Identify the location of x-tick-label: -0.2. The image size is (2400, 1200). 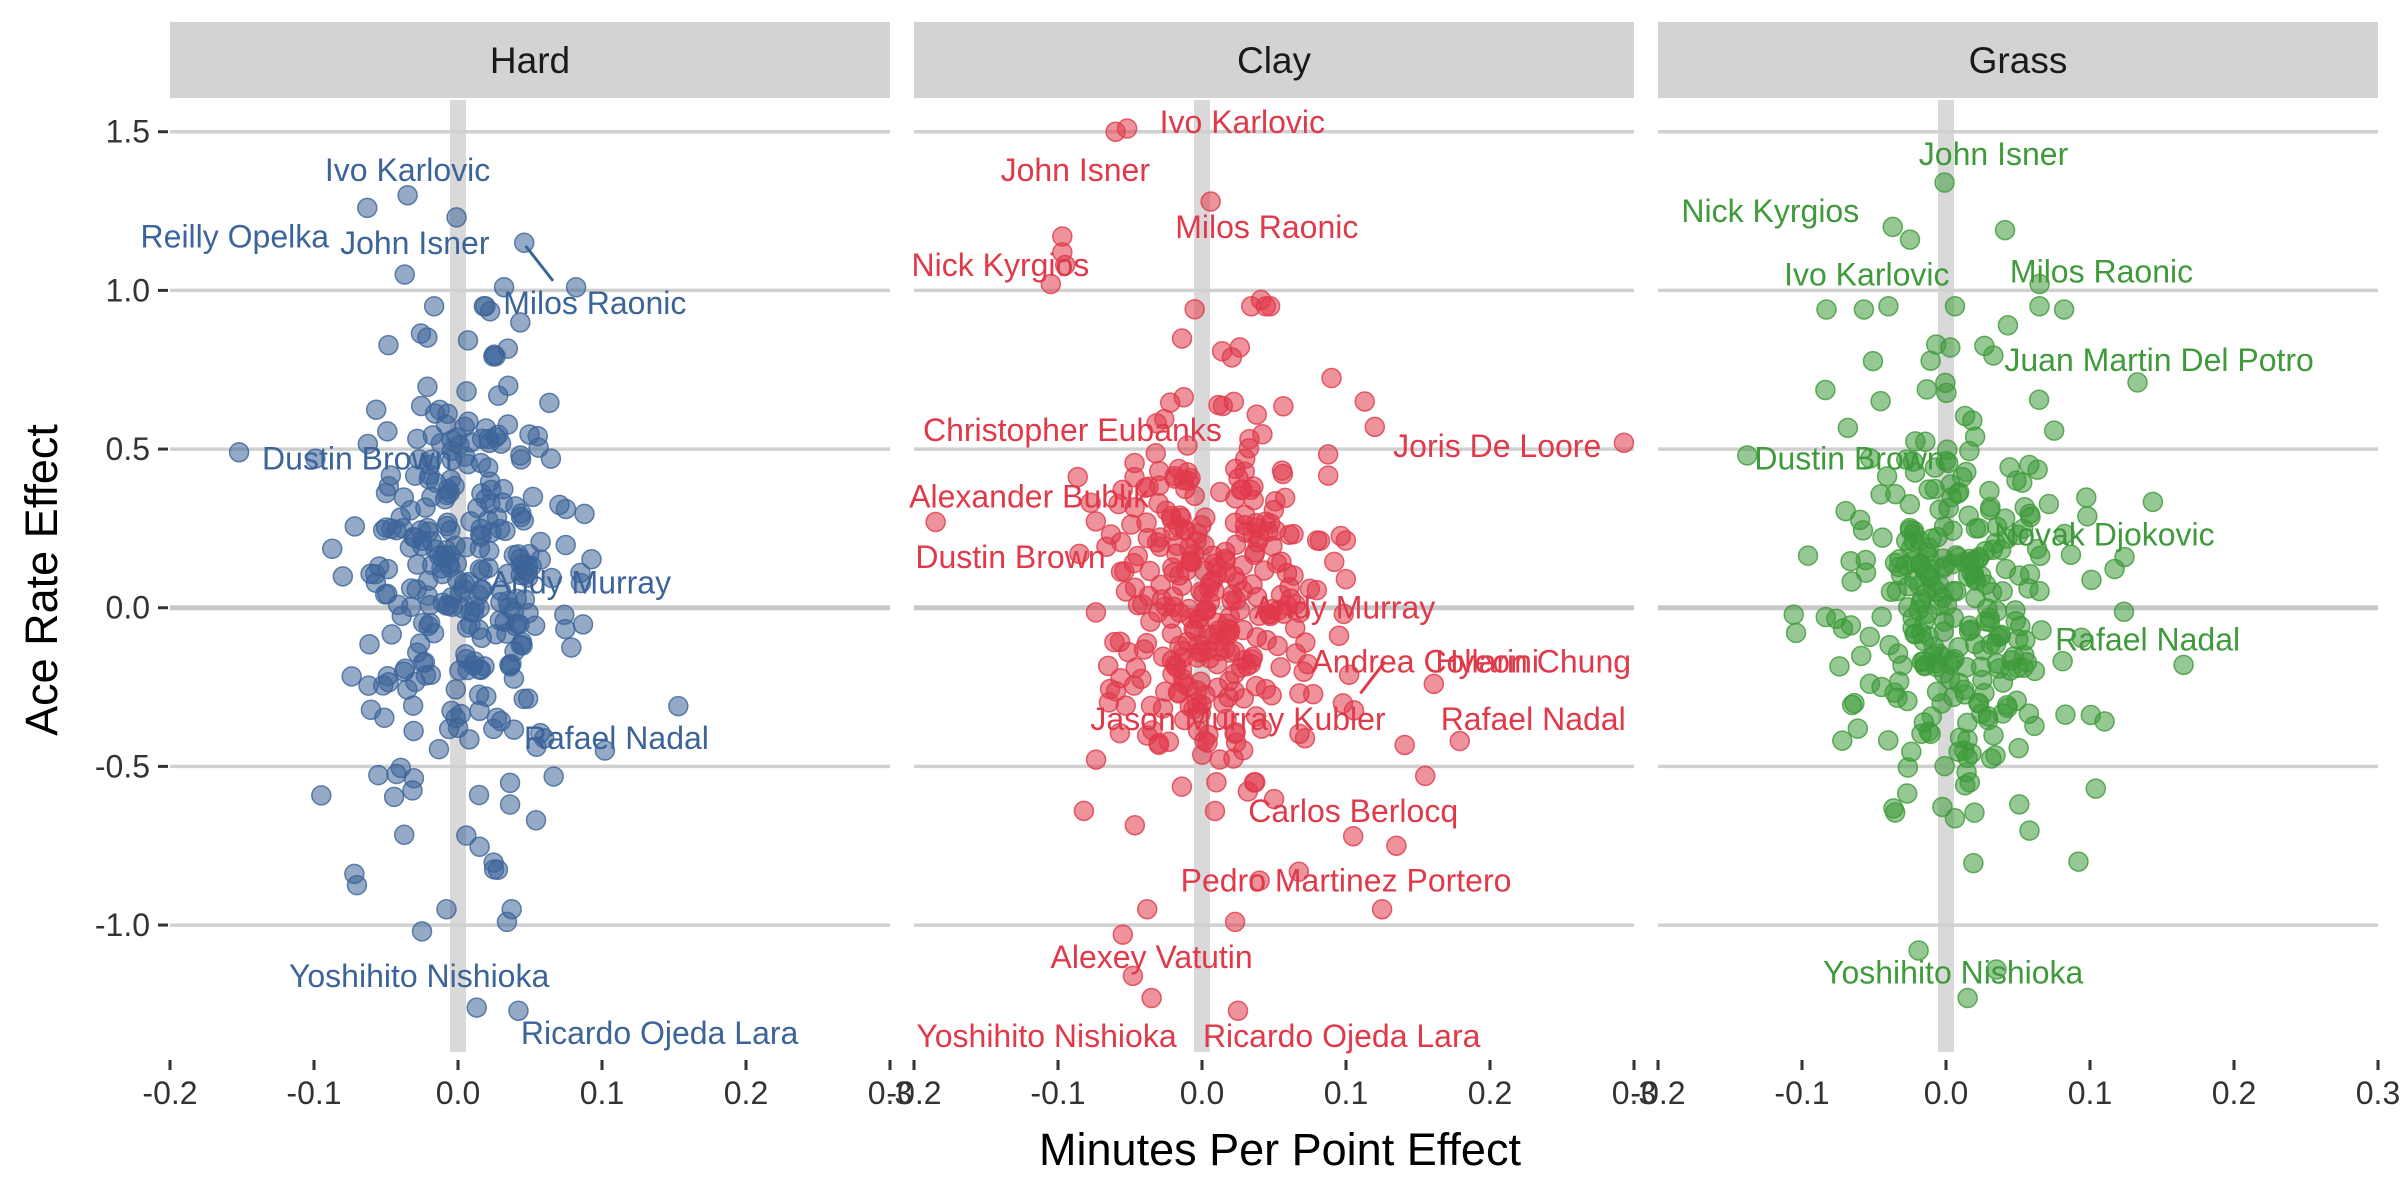
(169, 1093).